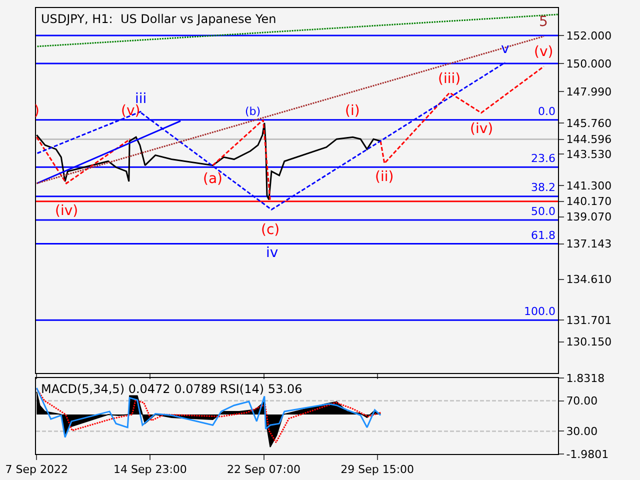 The height and width of the screenshot is (480, 640). Describe the element at coordinates (150, 469) in the screenshot. I see `x-tick-label: 14 Sep 23:00` at that location.